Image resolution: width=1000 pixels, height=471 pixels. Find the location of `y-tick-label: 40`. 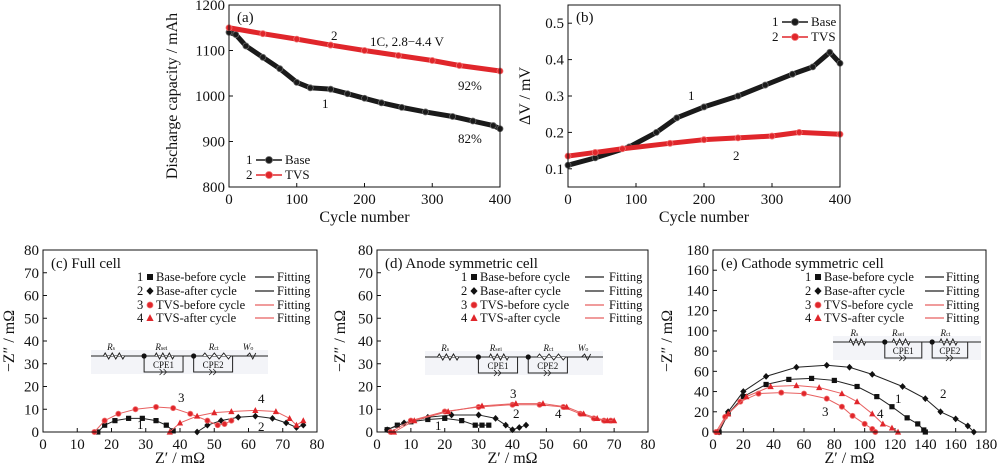

y-tick-label: 40 is located at coordinates (701, 393).